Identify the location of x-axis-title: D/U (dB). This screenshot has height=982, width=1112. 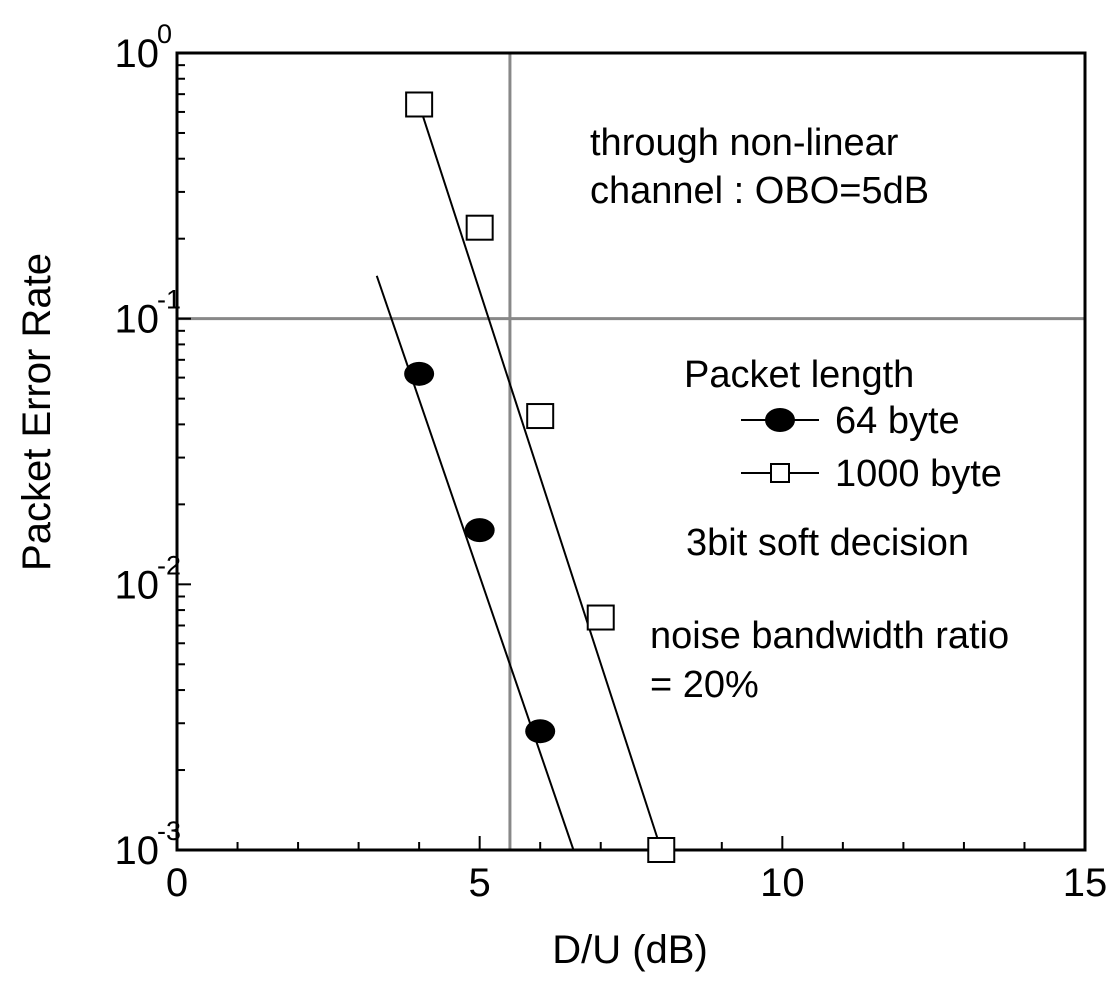
(630, 950).